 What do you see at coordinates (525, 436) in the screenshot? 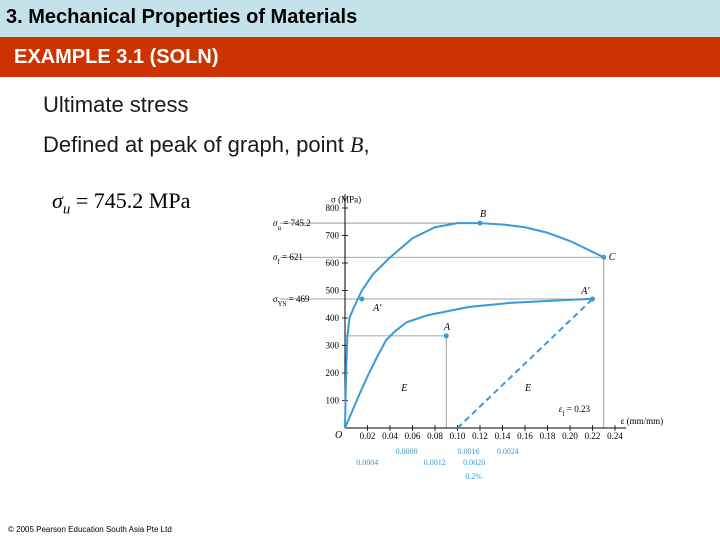
I see `x-tick-label: 0.16` at bounding box center [525, 436].